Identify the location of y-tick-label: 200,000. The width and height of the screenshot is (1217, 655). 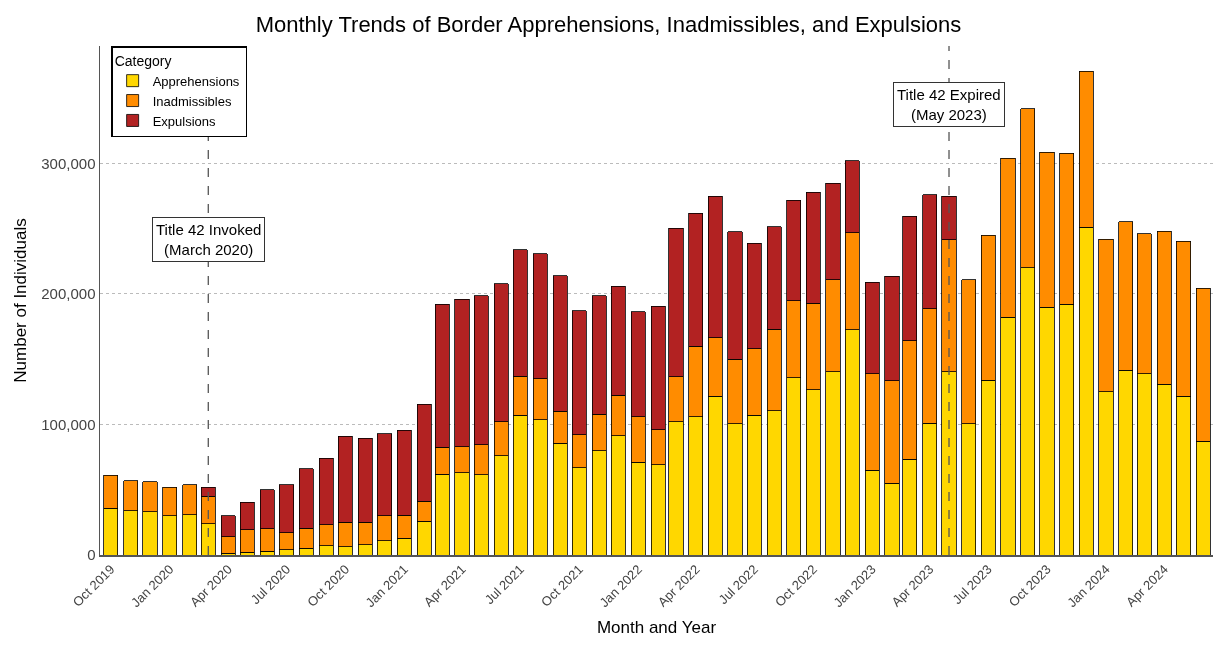
(68, 294).